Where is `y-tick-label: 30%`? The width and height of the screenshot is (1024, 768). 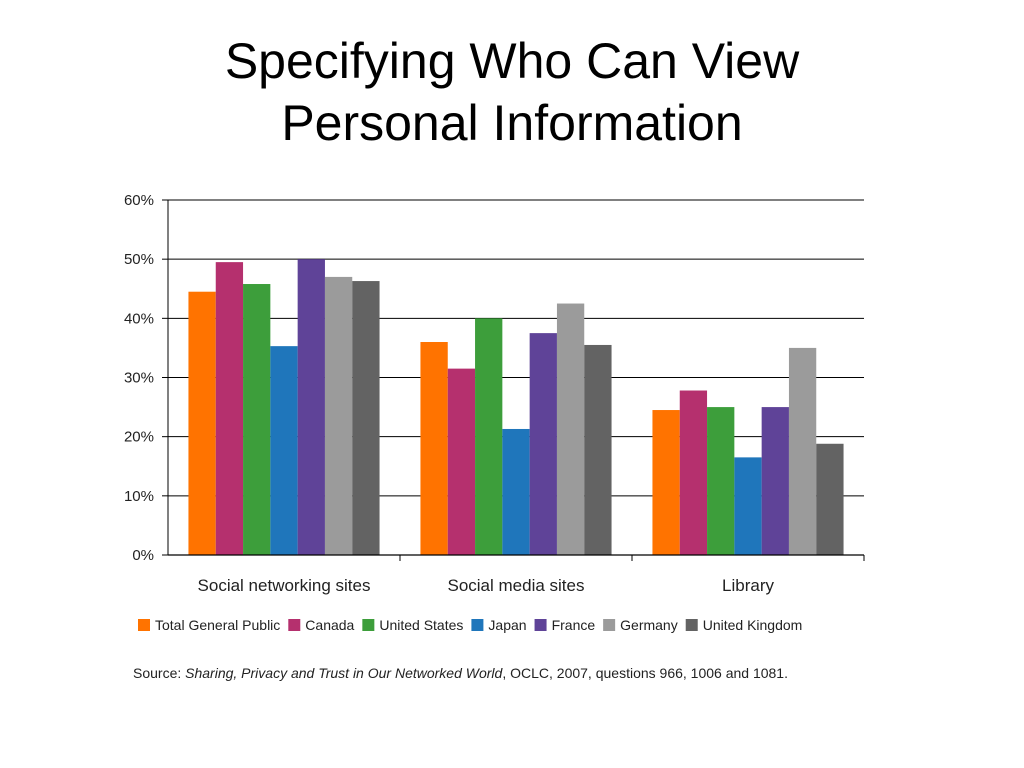
y-tick-label: 30% is located at coordinates (139, 378).